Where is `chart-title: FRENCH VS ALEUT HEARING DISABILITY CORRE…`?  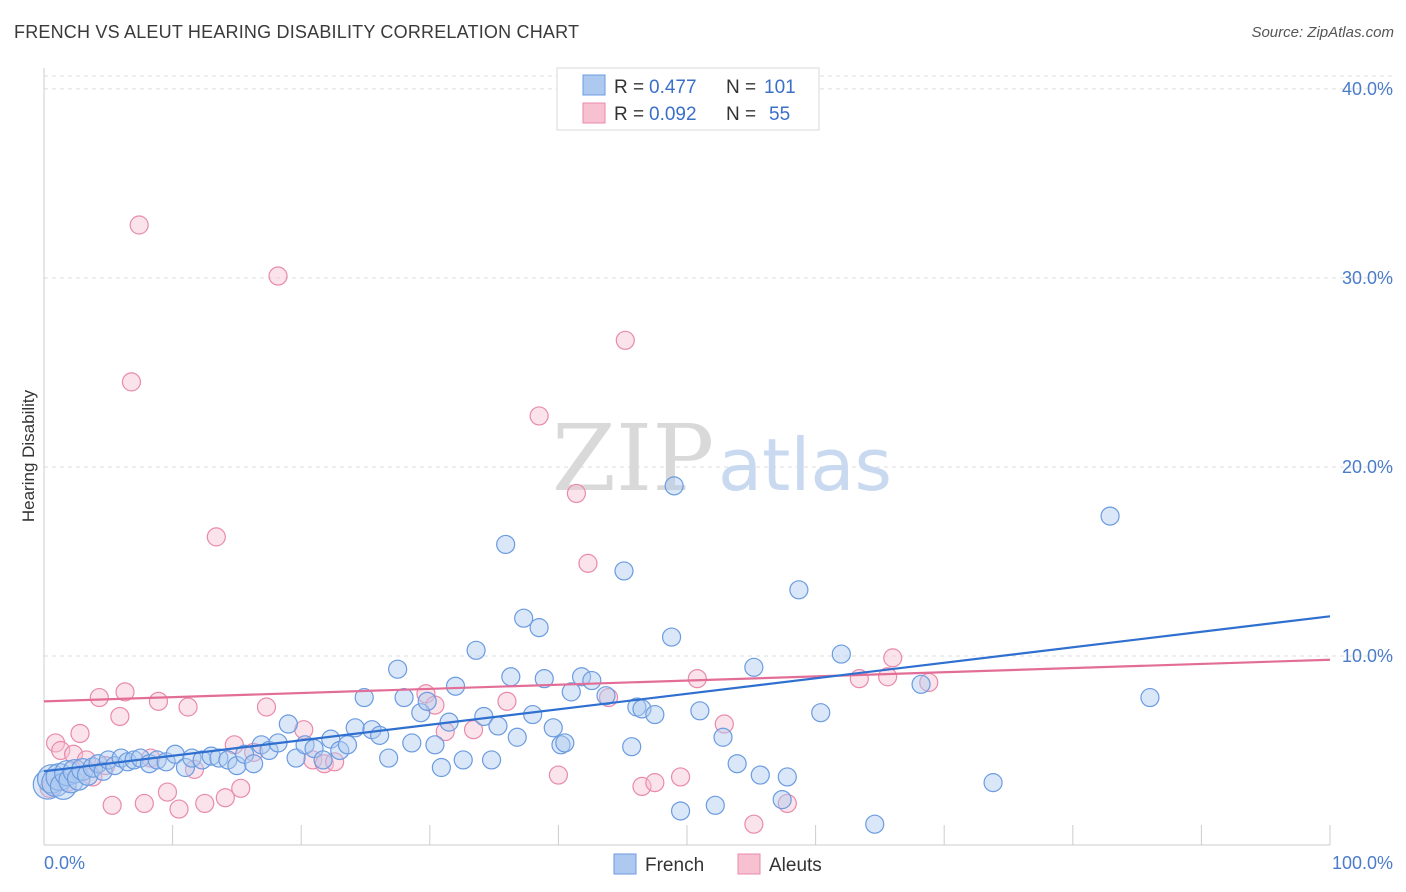 chart-title: FRENCH VS ALEUT HEARING DISABILITY CORRE… is located at coordinates (297, 32).